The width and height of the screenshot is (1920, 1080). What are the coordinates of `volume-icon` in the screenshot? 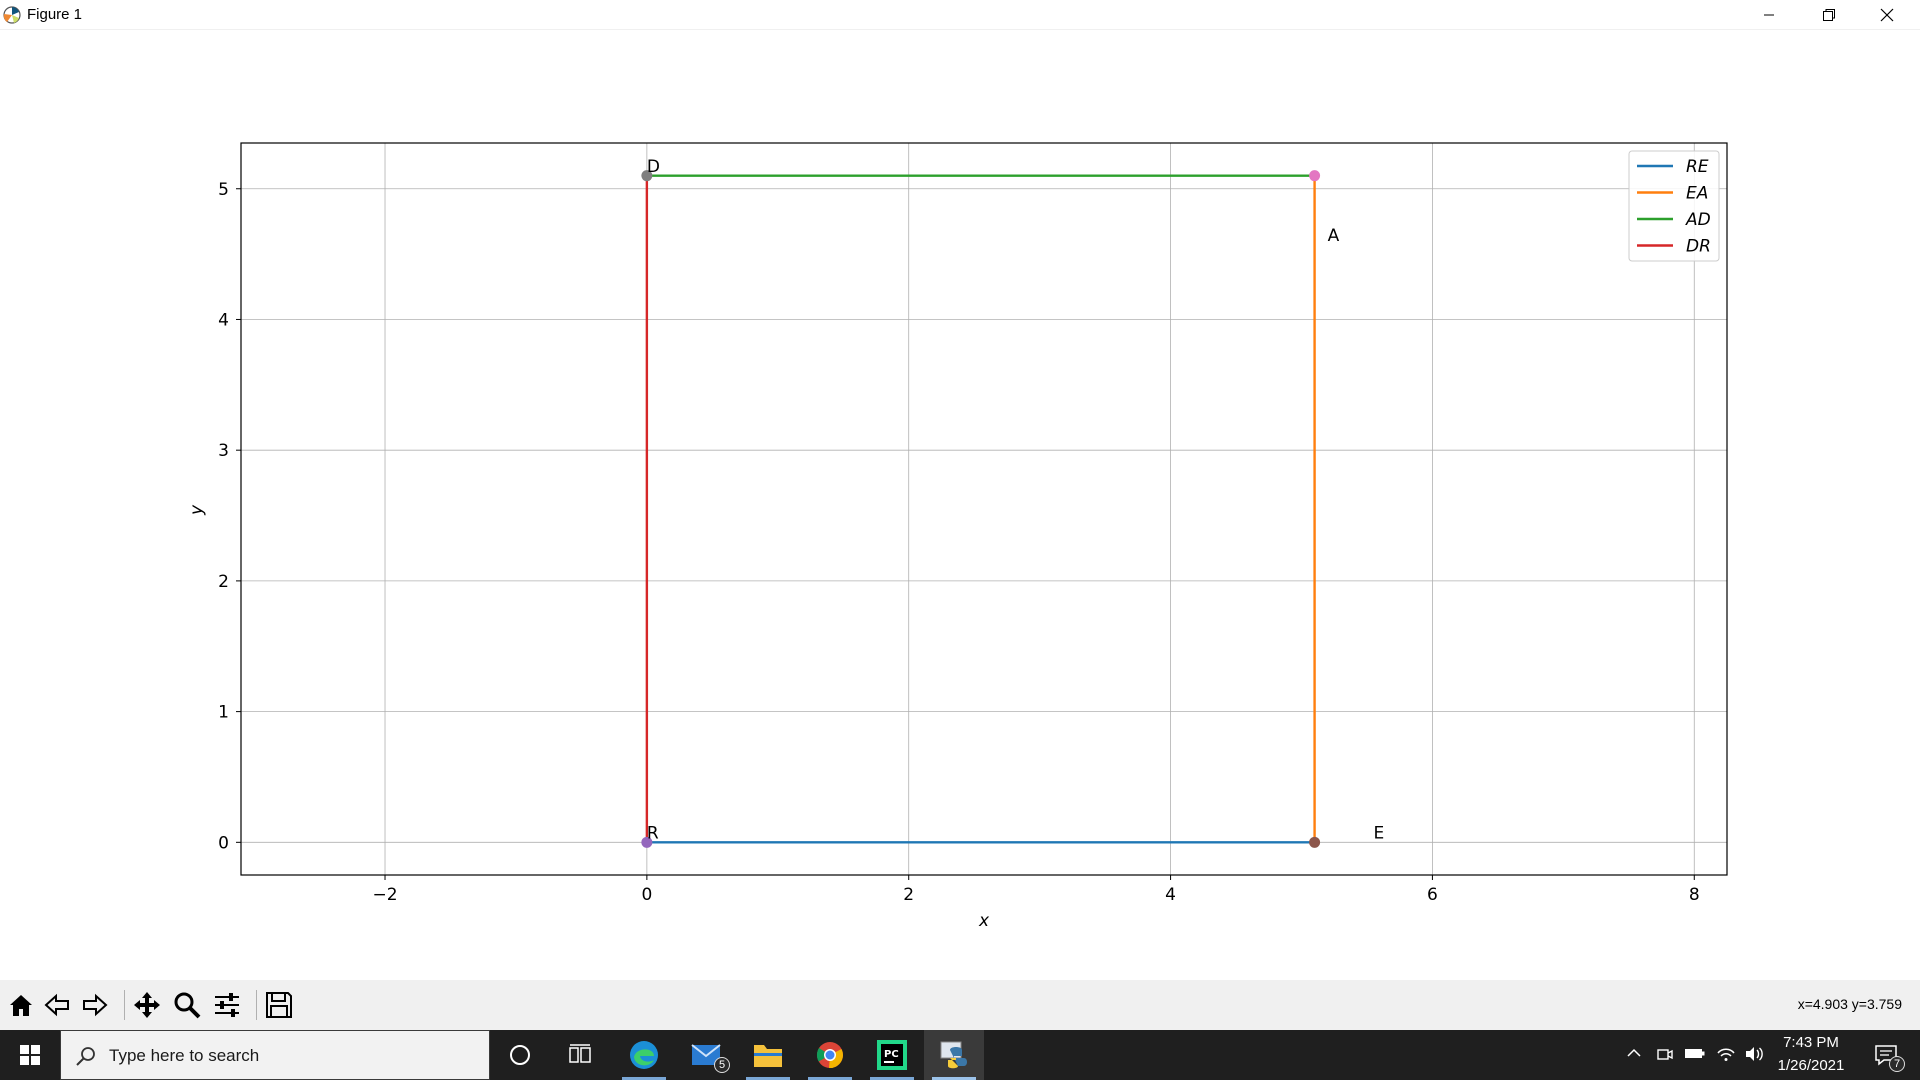 It's located at (1754, 1054).